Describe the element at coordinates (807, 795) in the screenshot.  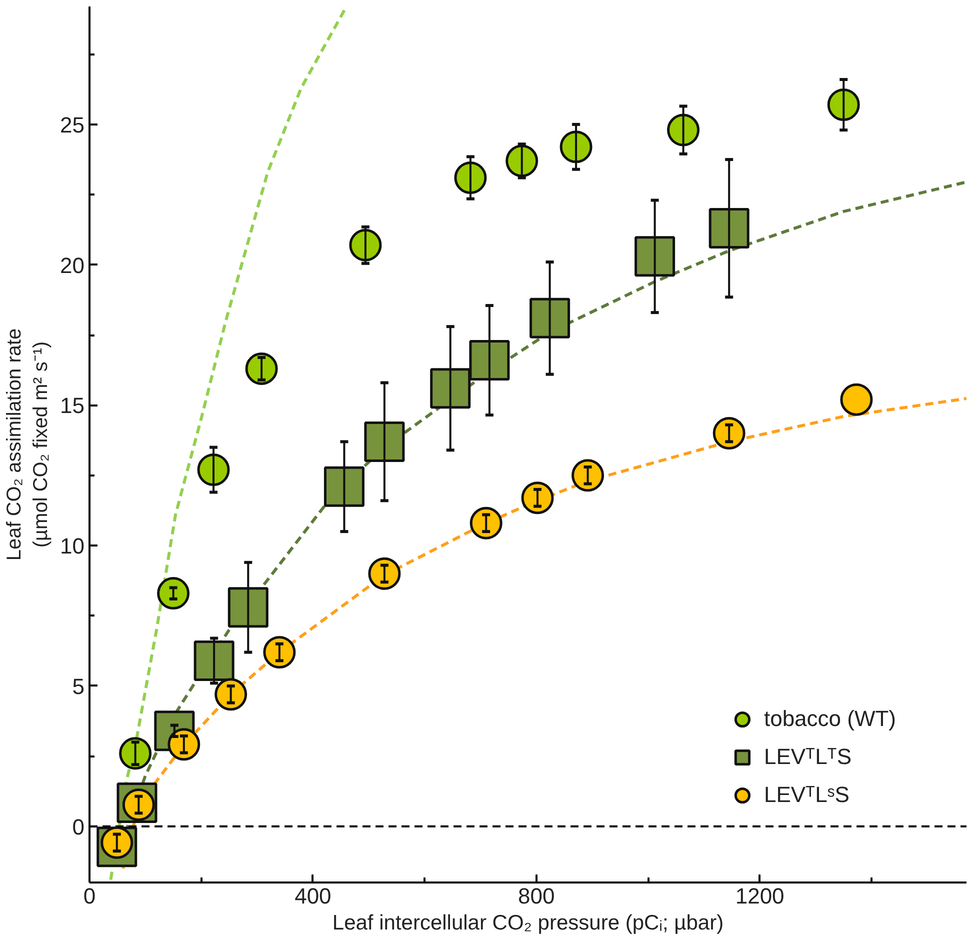
I see `legend-label: LEVᵀLˢS` at that location.